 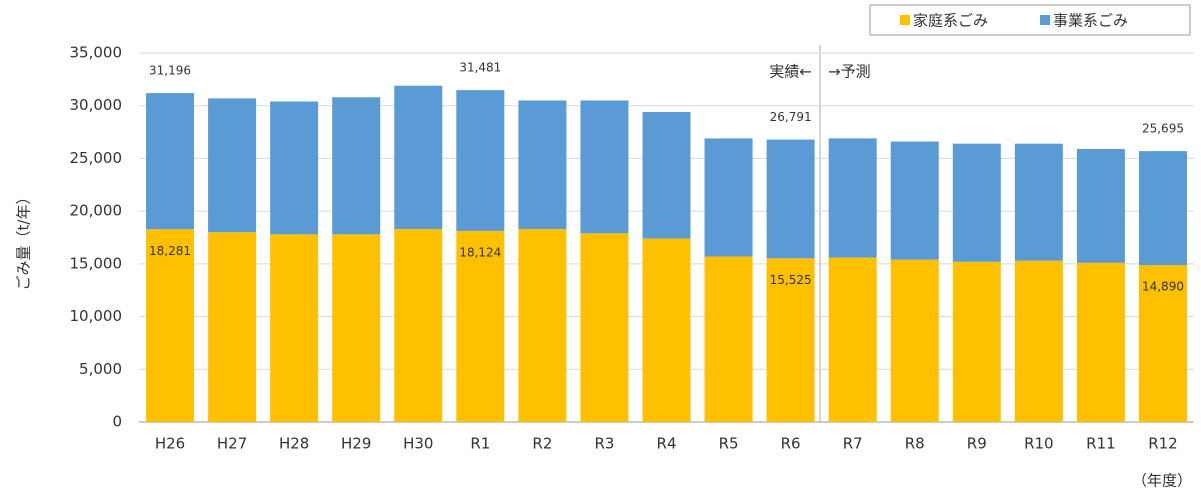 What do you see at coordinates (232, 444) in the screenshot?
I see `x-tick-label: H27` at bounding box center [232, 444].